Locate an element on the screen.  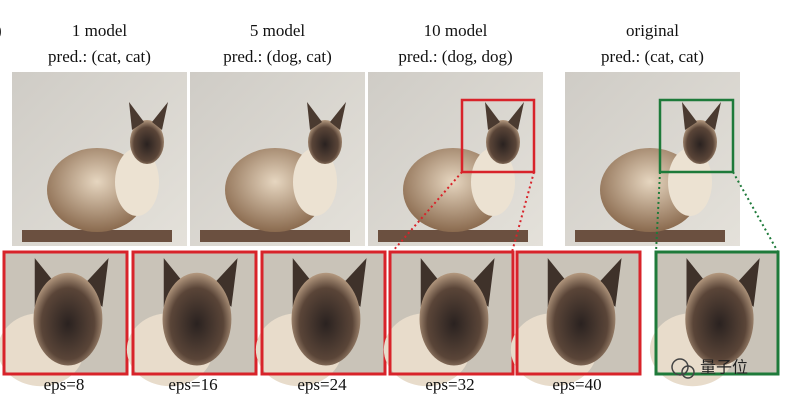
eps-label: eps=40 is located at coordinates (576, 384).